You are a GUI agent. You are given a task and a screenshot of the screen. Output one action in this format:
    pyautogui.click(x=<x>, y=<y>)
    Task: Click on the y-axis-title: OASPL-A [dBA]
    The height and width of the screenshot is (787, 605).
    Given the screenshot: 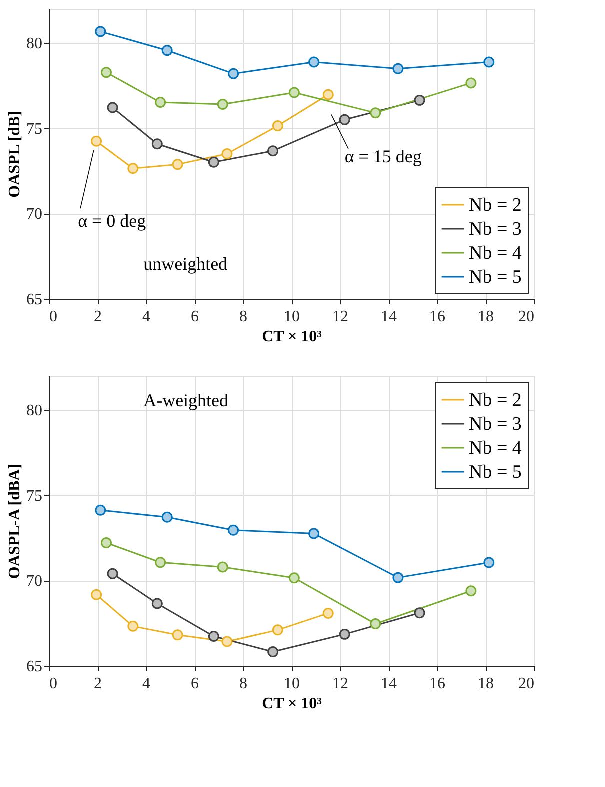 What is the action you would take?
    pyautogui.click(x=15, y=522)
    